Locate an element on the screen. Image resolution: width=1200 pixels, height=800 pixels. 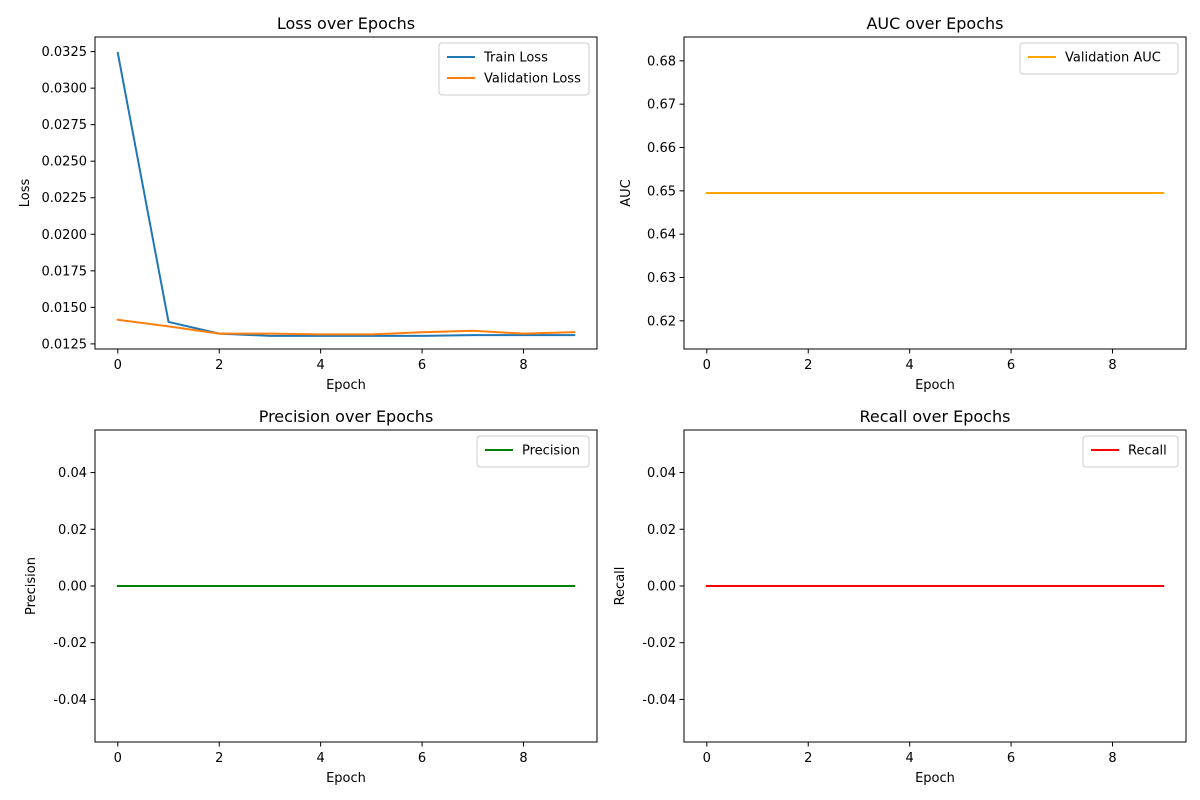
chart-title: Precision over Epochs is located at coordinates (346, 416).